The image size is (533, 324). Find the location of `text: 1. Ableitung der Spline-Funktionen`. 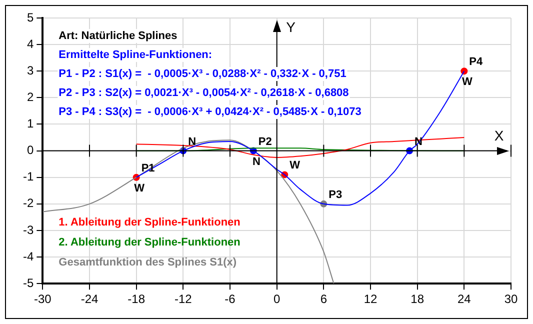

text: 1. Ableitung der Spline-Funktionen is located at coordinates (149, 222).